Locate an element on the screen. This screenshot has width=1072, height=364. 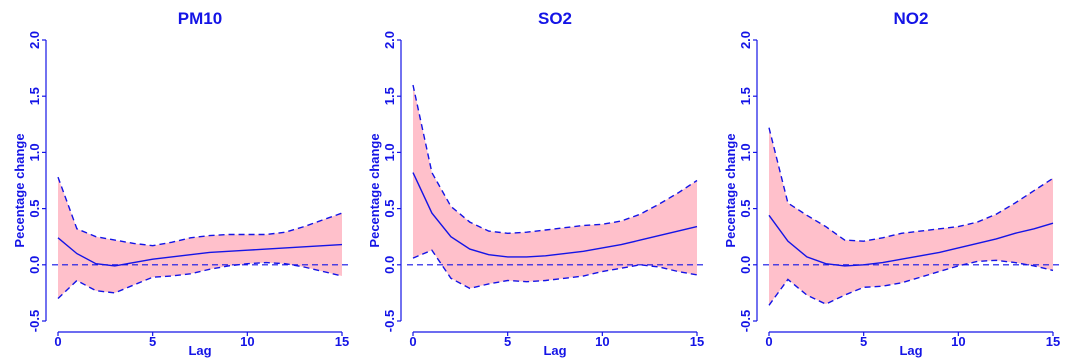
chart-title: SO2 is located at coordinates (555, 18).